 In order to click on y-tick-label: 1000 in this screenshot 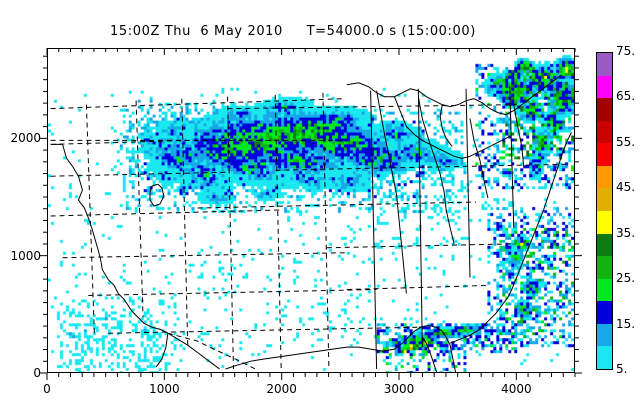, I will do `click(25, 255)`.